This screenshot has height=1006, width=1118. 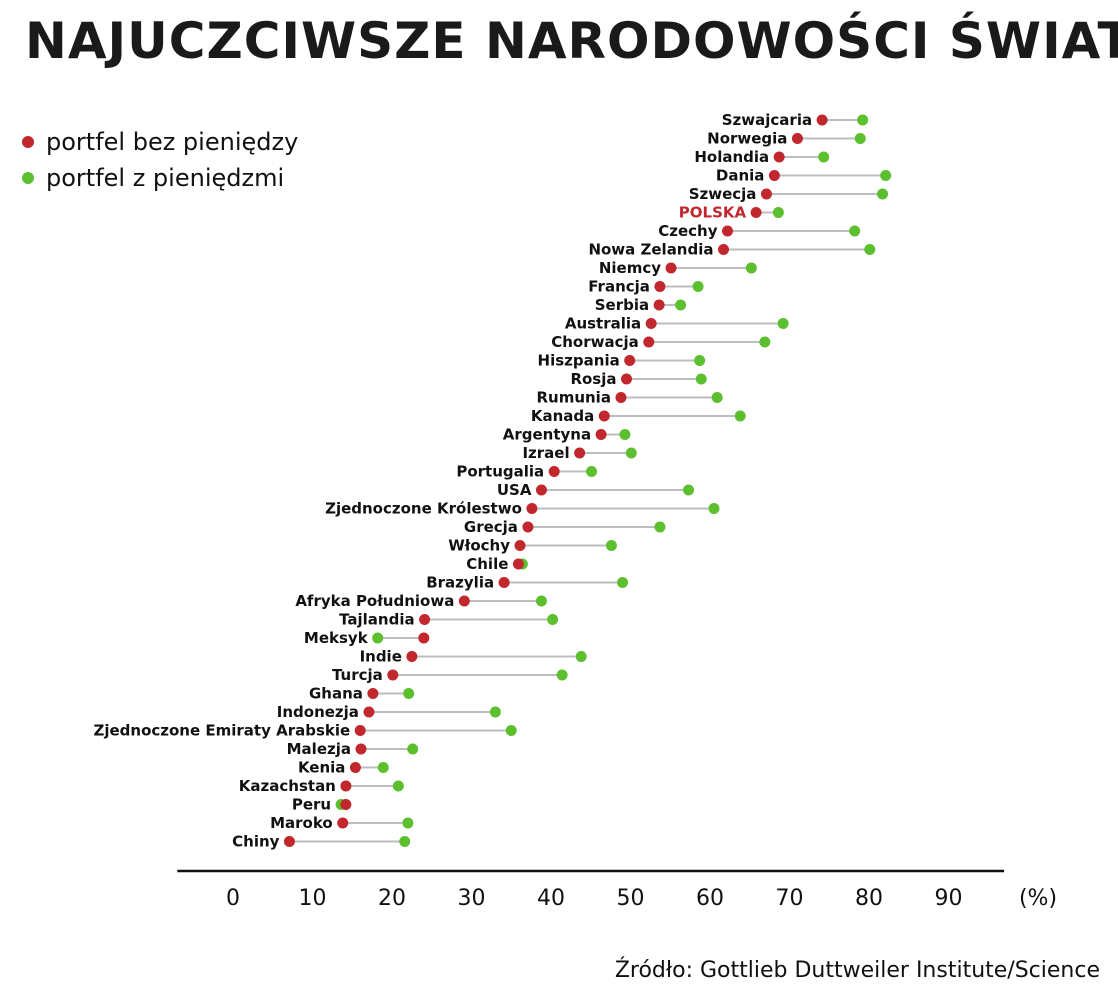 I want to click on country-label: Portugalia, so click(x=500, y=472).